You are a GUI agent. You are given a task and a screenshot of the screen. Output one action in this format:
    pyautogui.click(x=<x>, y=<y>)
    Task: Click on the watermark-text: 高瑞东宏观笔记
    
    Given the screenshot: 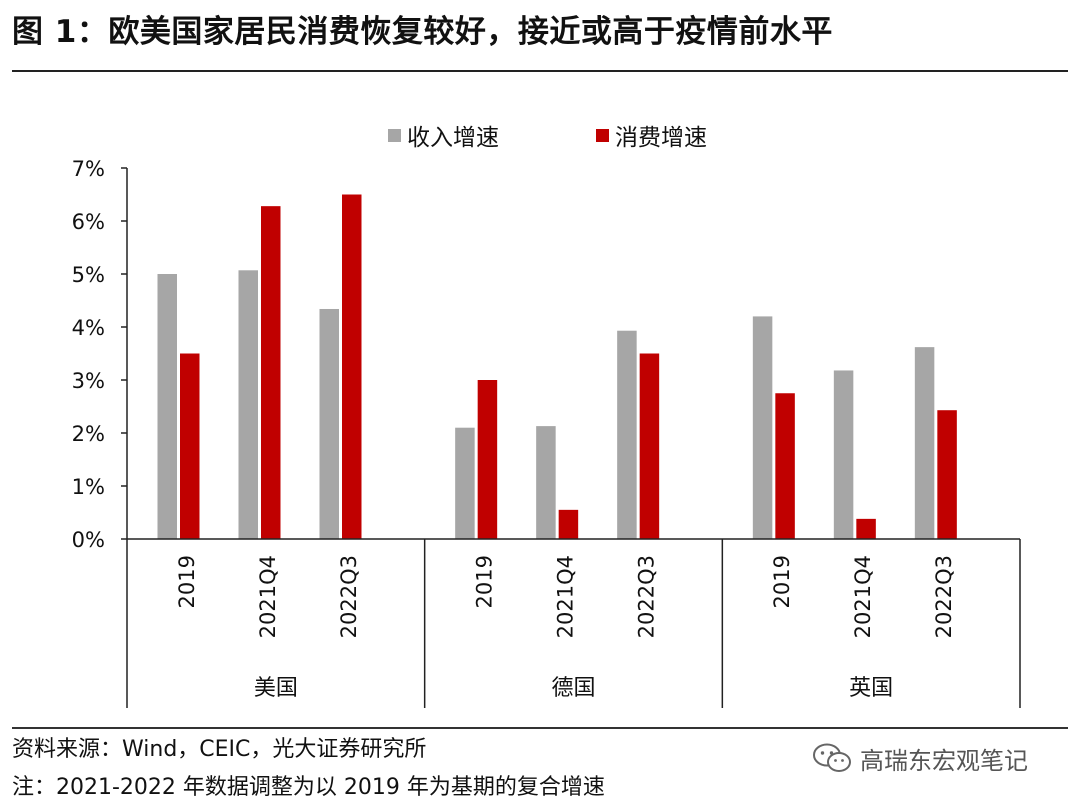 What is the action you would take?
    pyautogui.click(x=944, y=760)
    